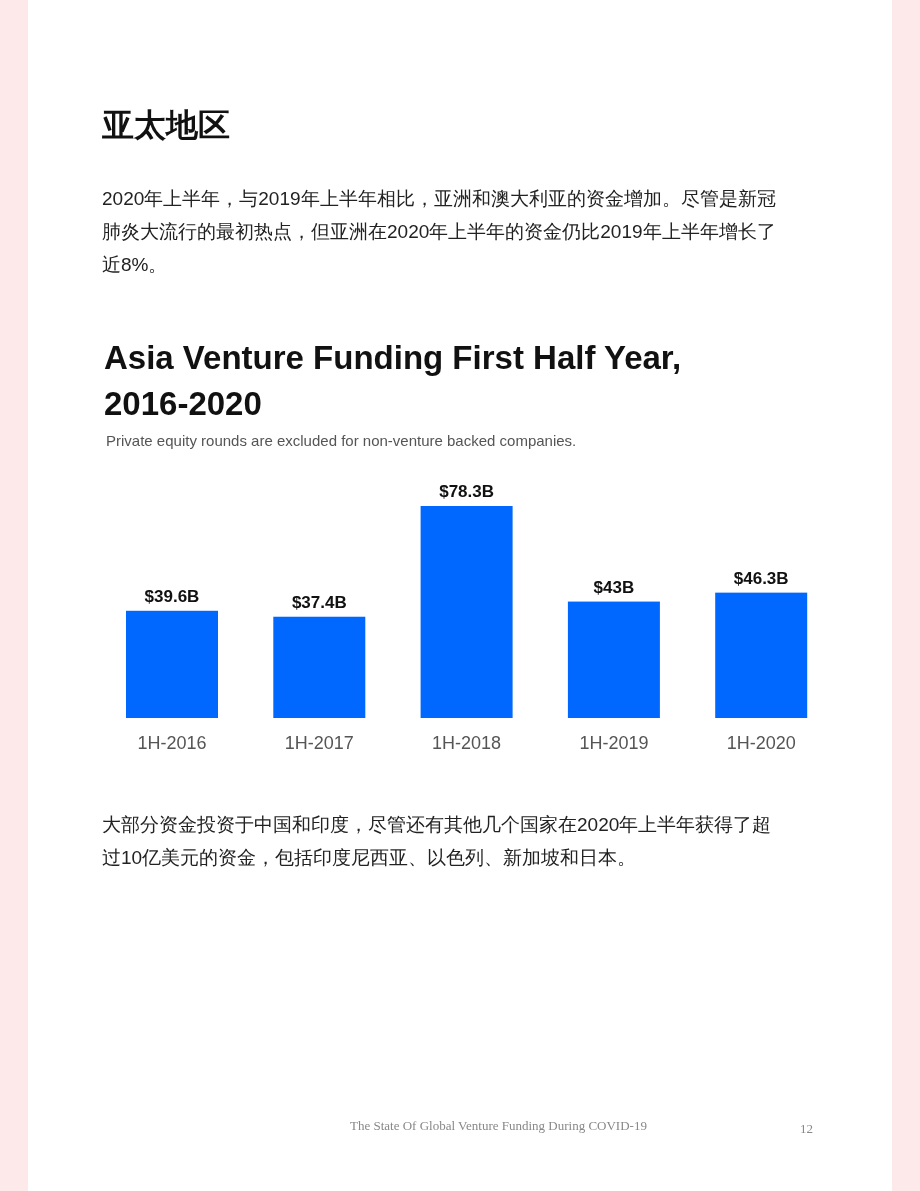  Describe the element at coordinates (319, 602) in the screenshot. I see `data-label: $37.4B` at that location.